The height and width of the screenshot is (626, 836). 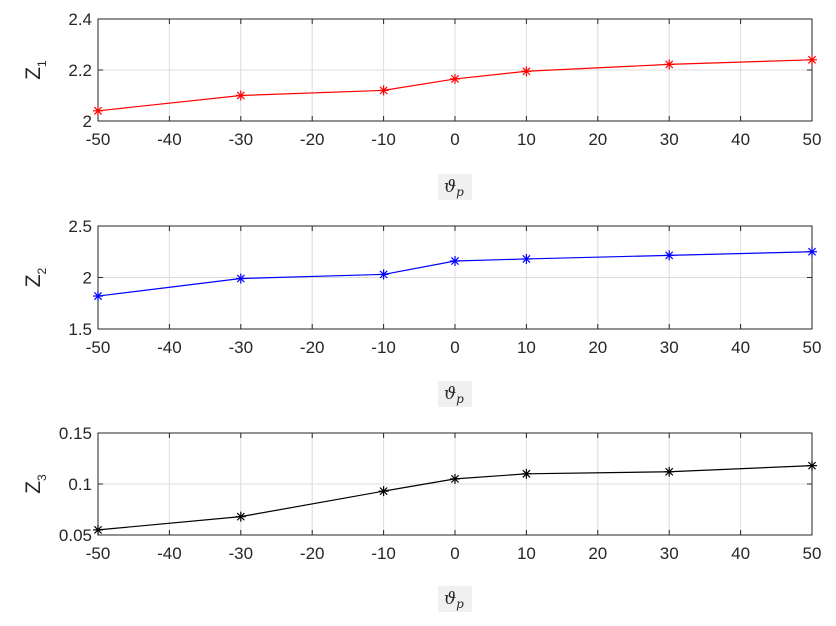 I want to click on y-tick-label: 0.05, so click(x=75, y=535).